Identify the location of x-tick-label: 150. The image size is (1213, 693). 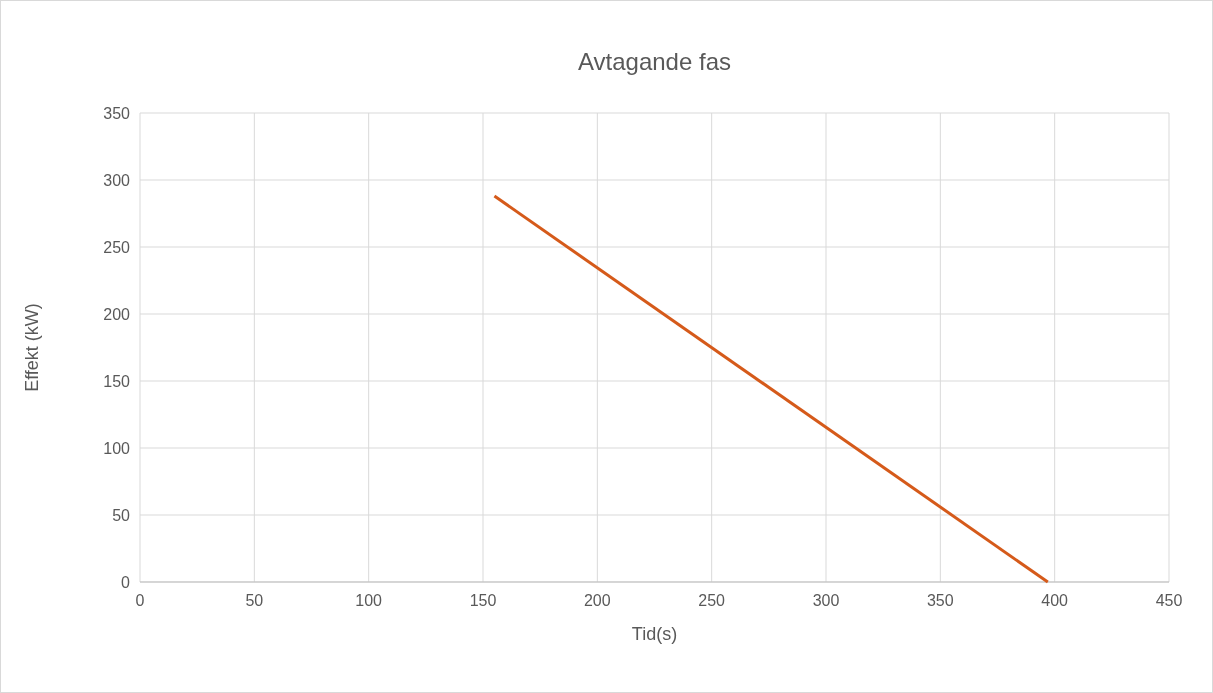
(483, 600).